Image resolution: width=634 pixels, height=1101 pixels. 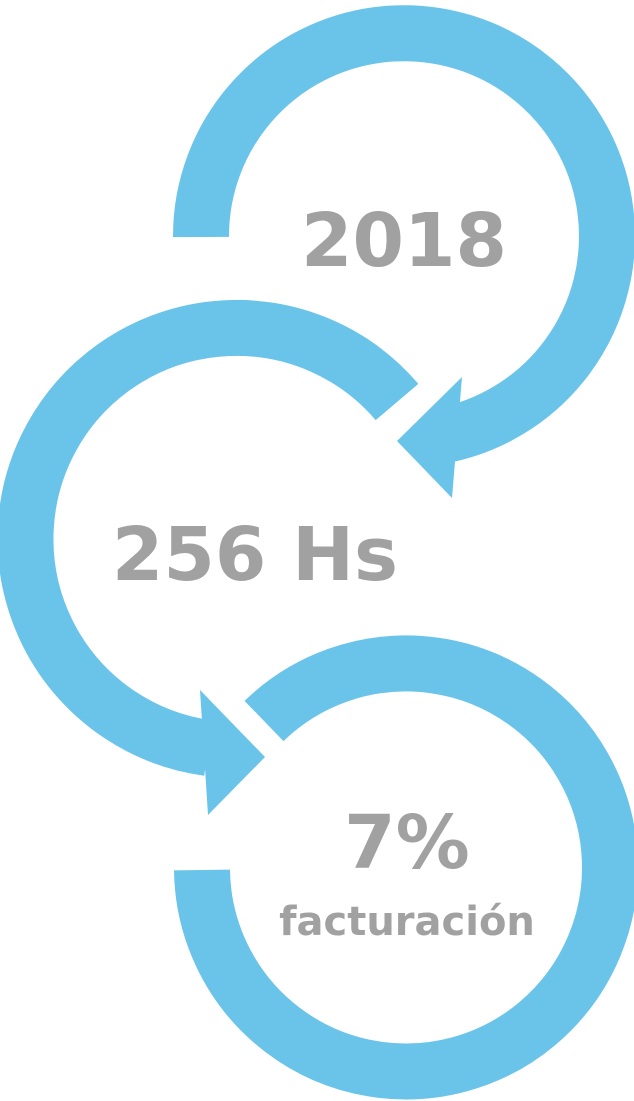 I want to click on cycle-1-value: 2018, so click(x=404, y=241).